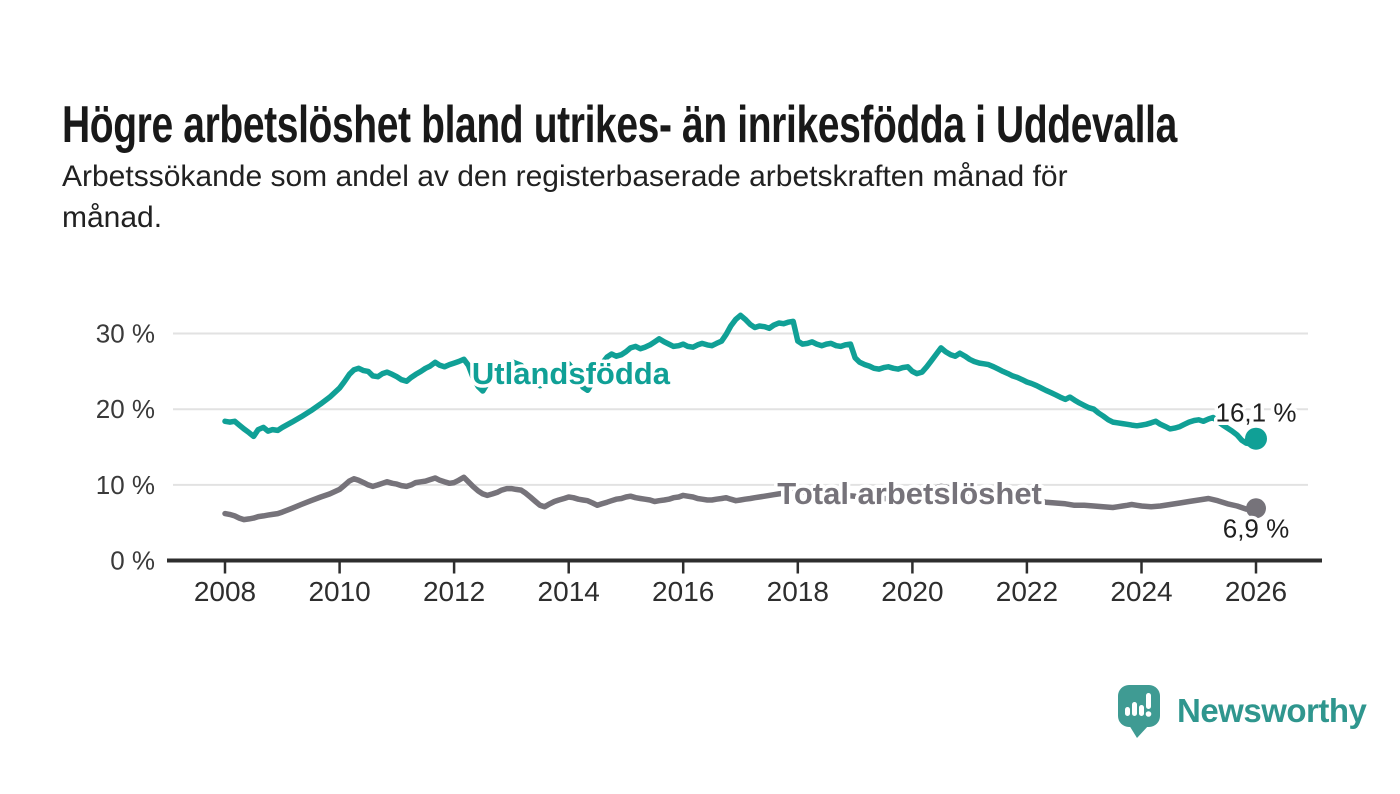 The height and width of the screenshot is (794, 1400). What do you see at coordinates (909, 493) in the screenshot?
I see `total-arbetsloshet-series-label: Total arbetslöshet` at bounding box center [909, 493].